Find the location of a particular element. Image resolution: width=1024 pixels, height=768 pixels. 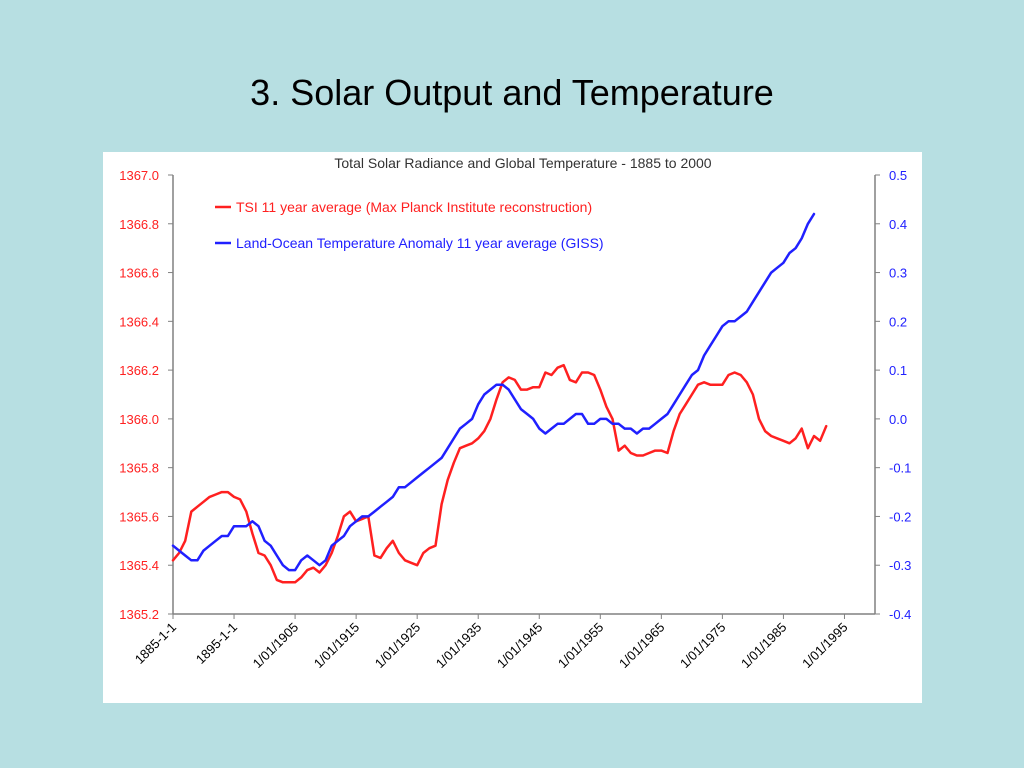

left-y-tick-label: 1366.2 is located at coordinates (139, 370).